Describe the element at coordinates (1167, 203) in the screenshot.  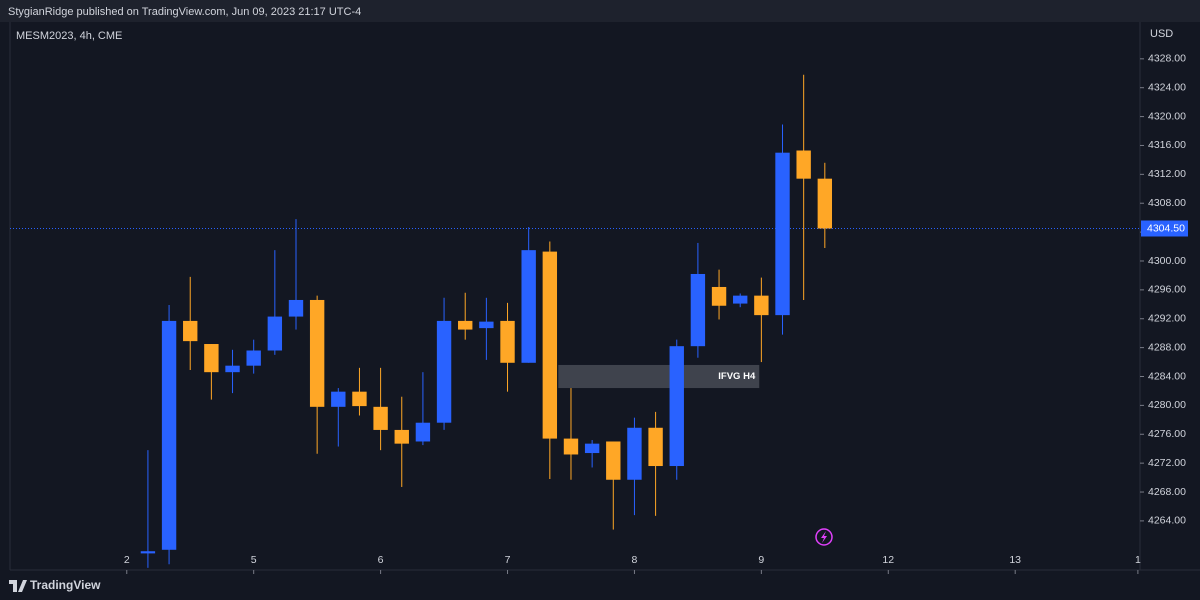
I see `y-tick-label: 4308.00` at that location.